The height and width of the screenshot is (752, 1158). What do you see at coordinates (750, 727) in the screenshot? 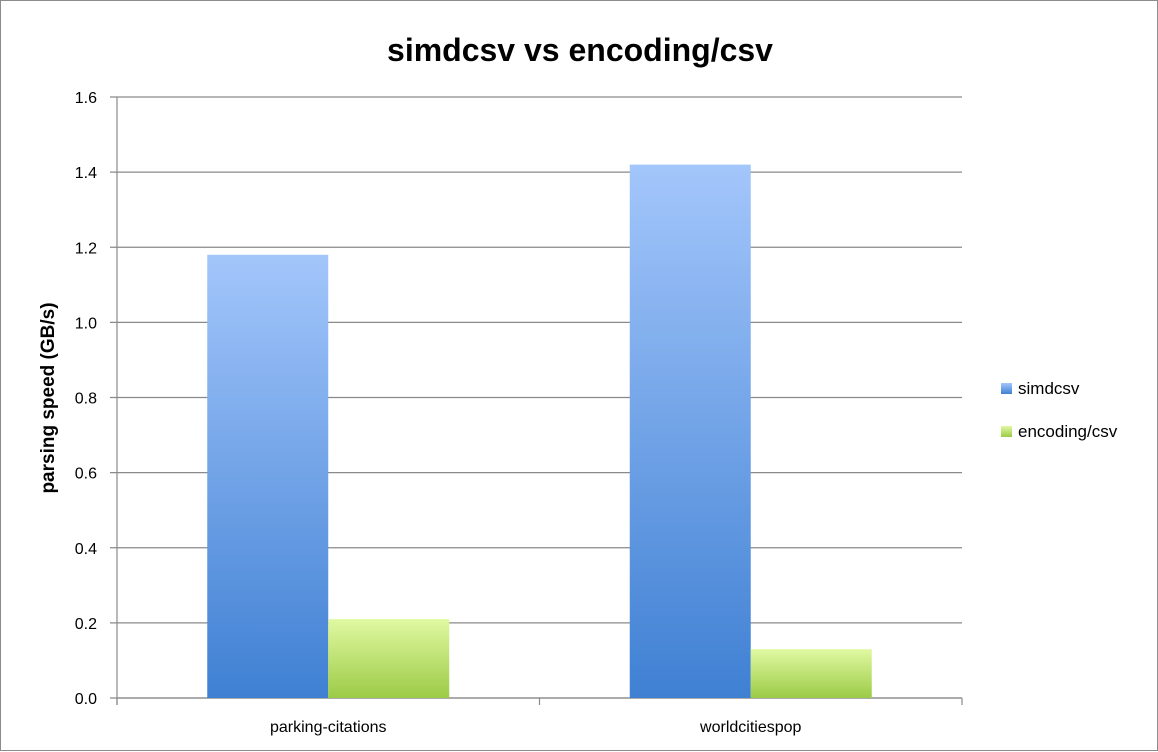
I see `x-tick-label: worldcitiespop` at bounding box center [750, 727].